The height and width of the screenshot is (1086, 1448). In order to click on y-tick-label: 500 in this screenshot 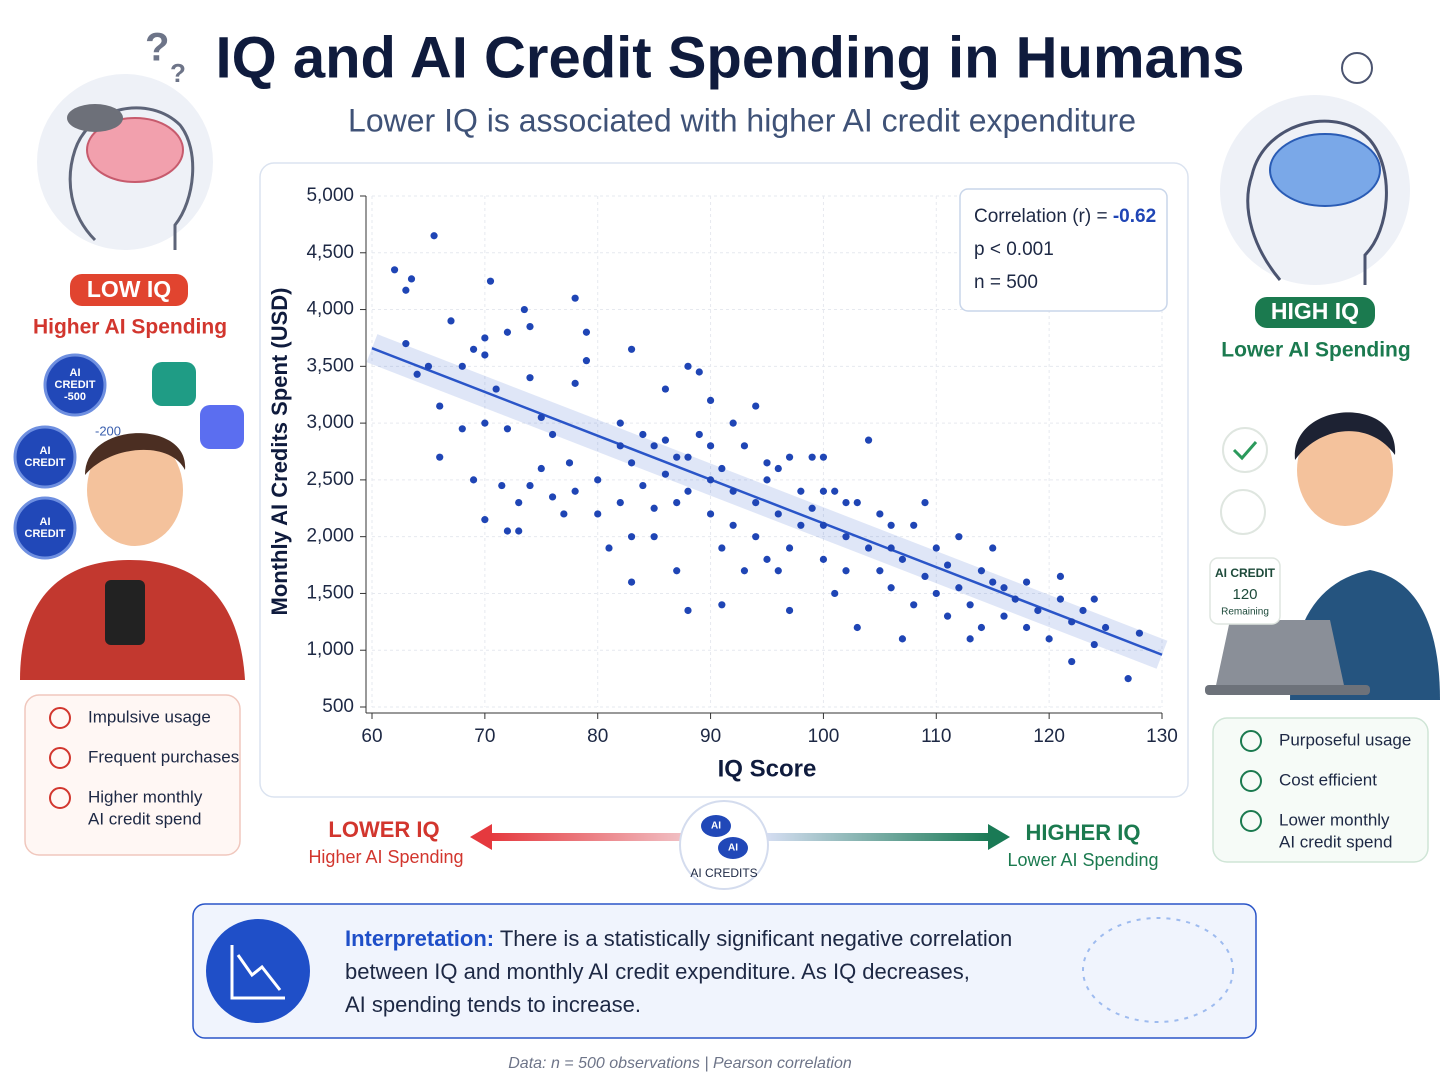, I will do `click(338, 706)`.